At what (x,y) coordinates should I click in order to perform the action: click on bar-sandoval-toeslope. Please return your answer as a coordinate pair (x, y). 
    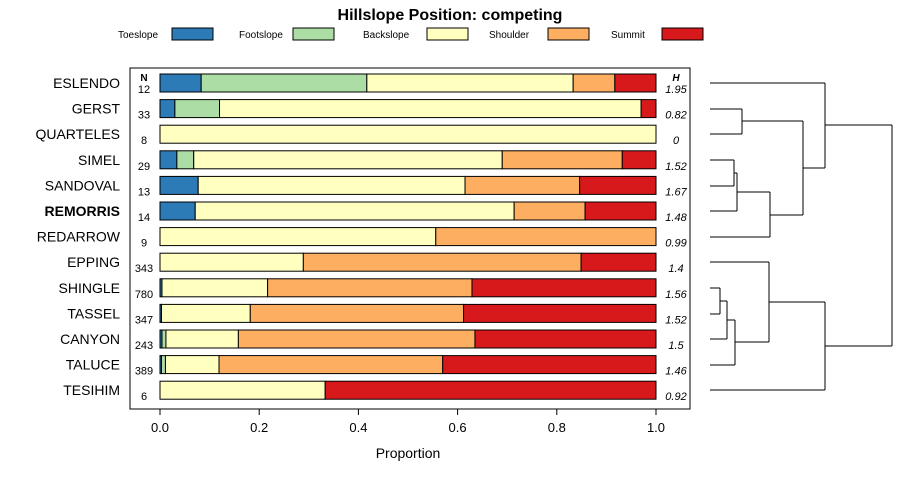
    Looking at the image, I should click on (179, 185).